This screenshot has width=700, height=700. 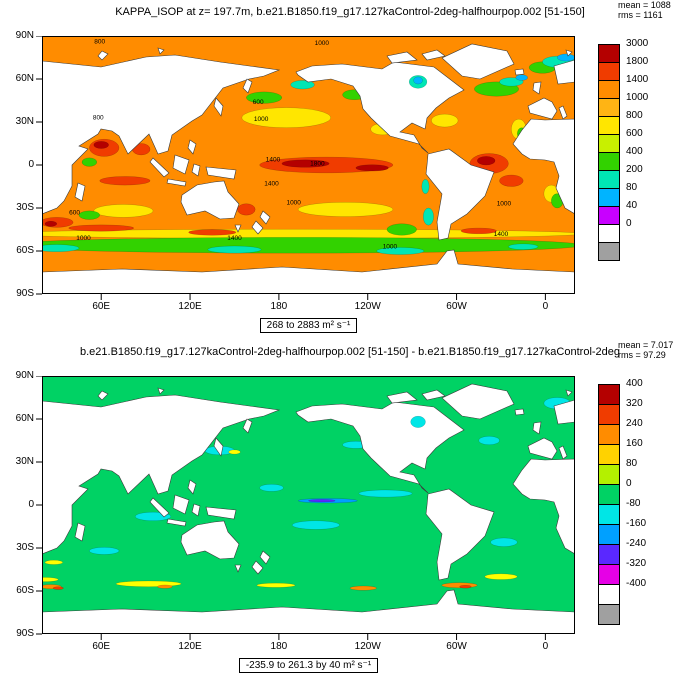 What do you see at coordinates (31, 164) in the screenshot?
I see `lat-tick-label: 0` at bounding box center [31, 164].